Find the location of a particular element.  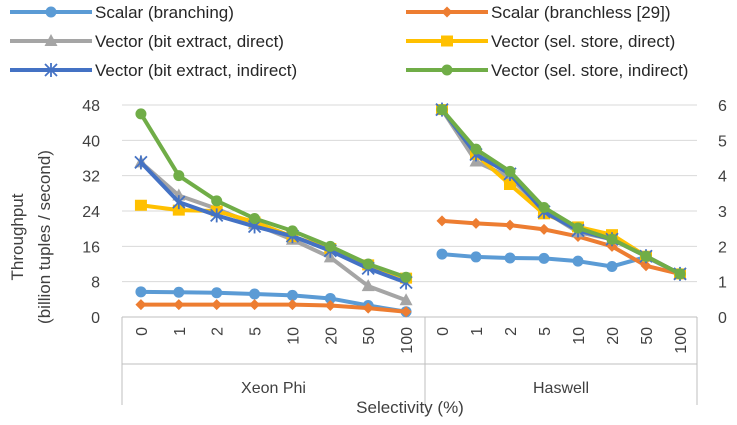

legend-item-scalar-branchless-29: Scalar (branchless [29]) is located at coordinates (538, 12).